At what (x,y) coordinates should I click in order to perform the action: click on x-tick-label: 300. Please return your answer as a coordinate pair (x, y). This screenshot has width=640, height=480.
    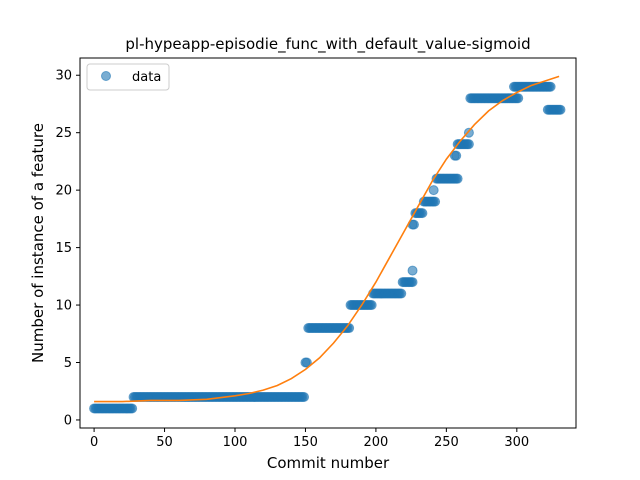
    Looking at the image, I should click on (516, 442).